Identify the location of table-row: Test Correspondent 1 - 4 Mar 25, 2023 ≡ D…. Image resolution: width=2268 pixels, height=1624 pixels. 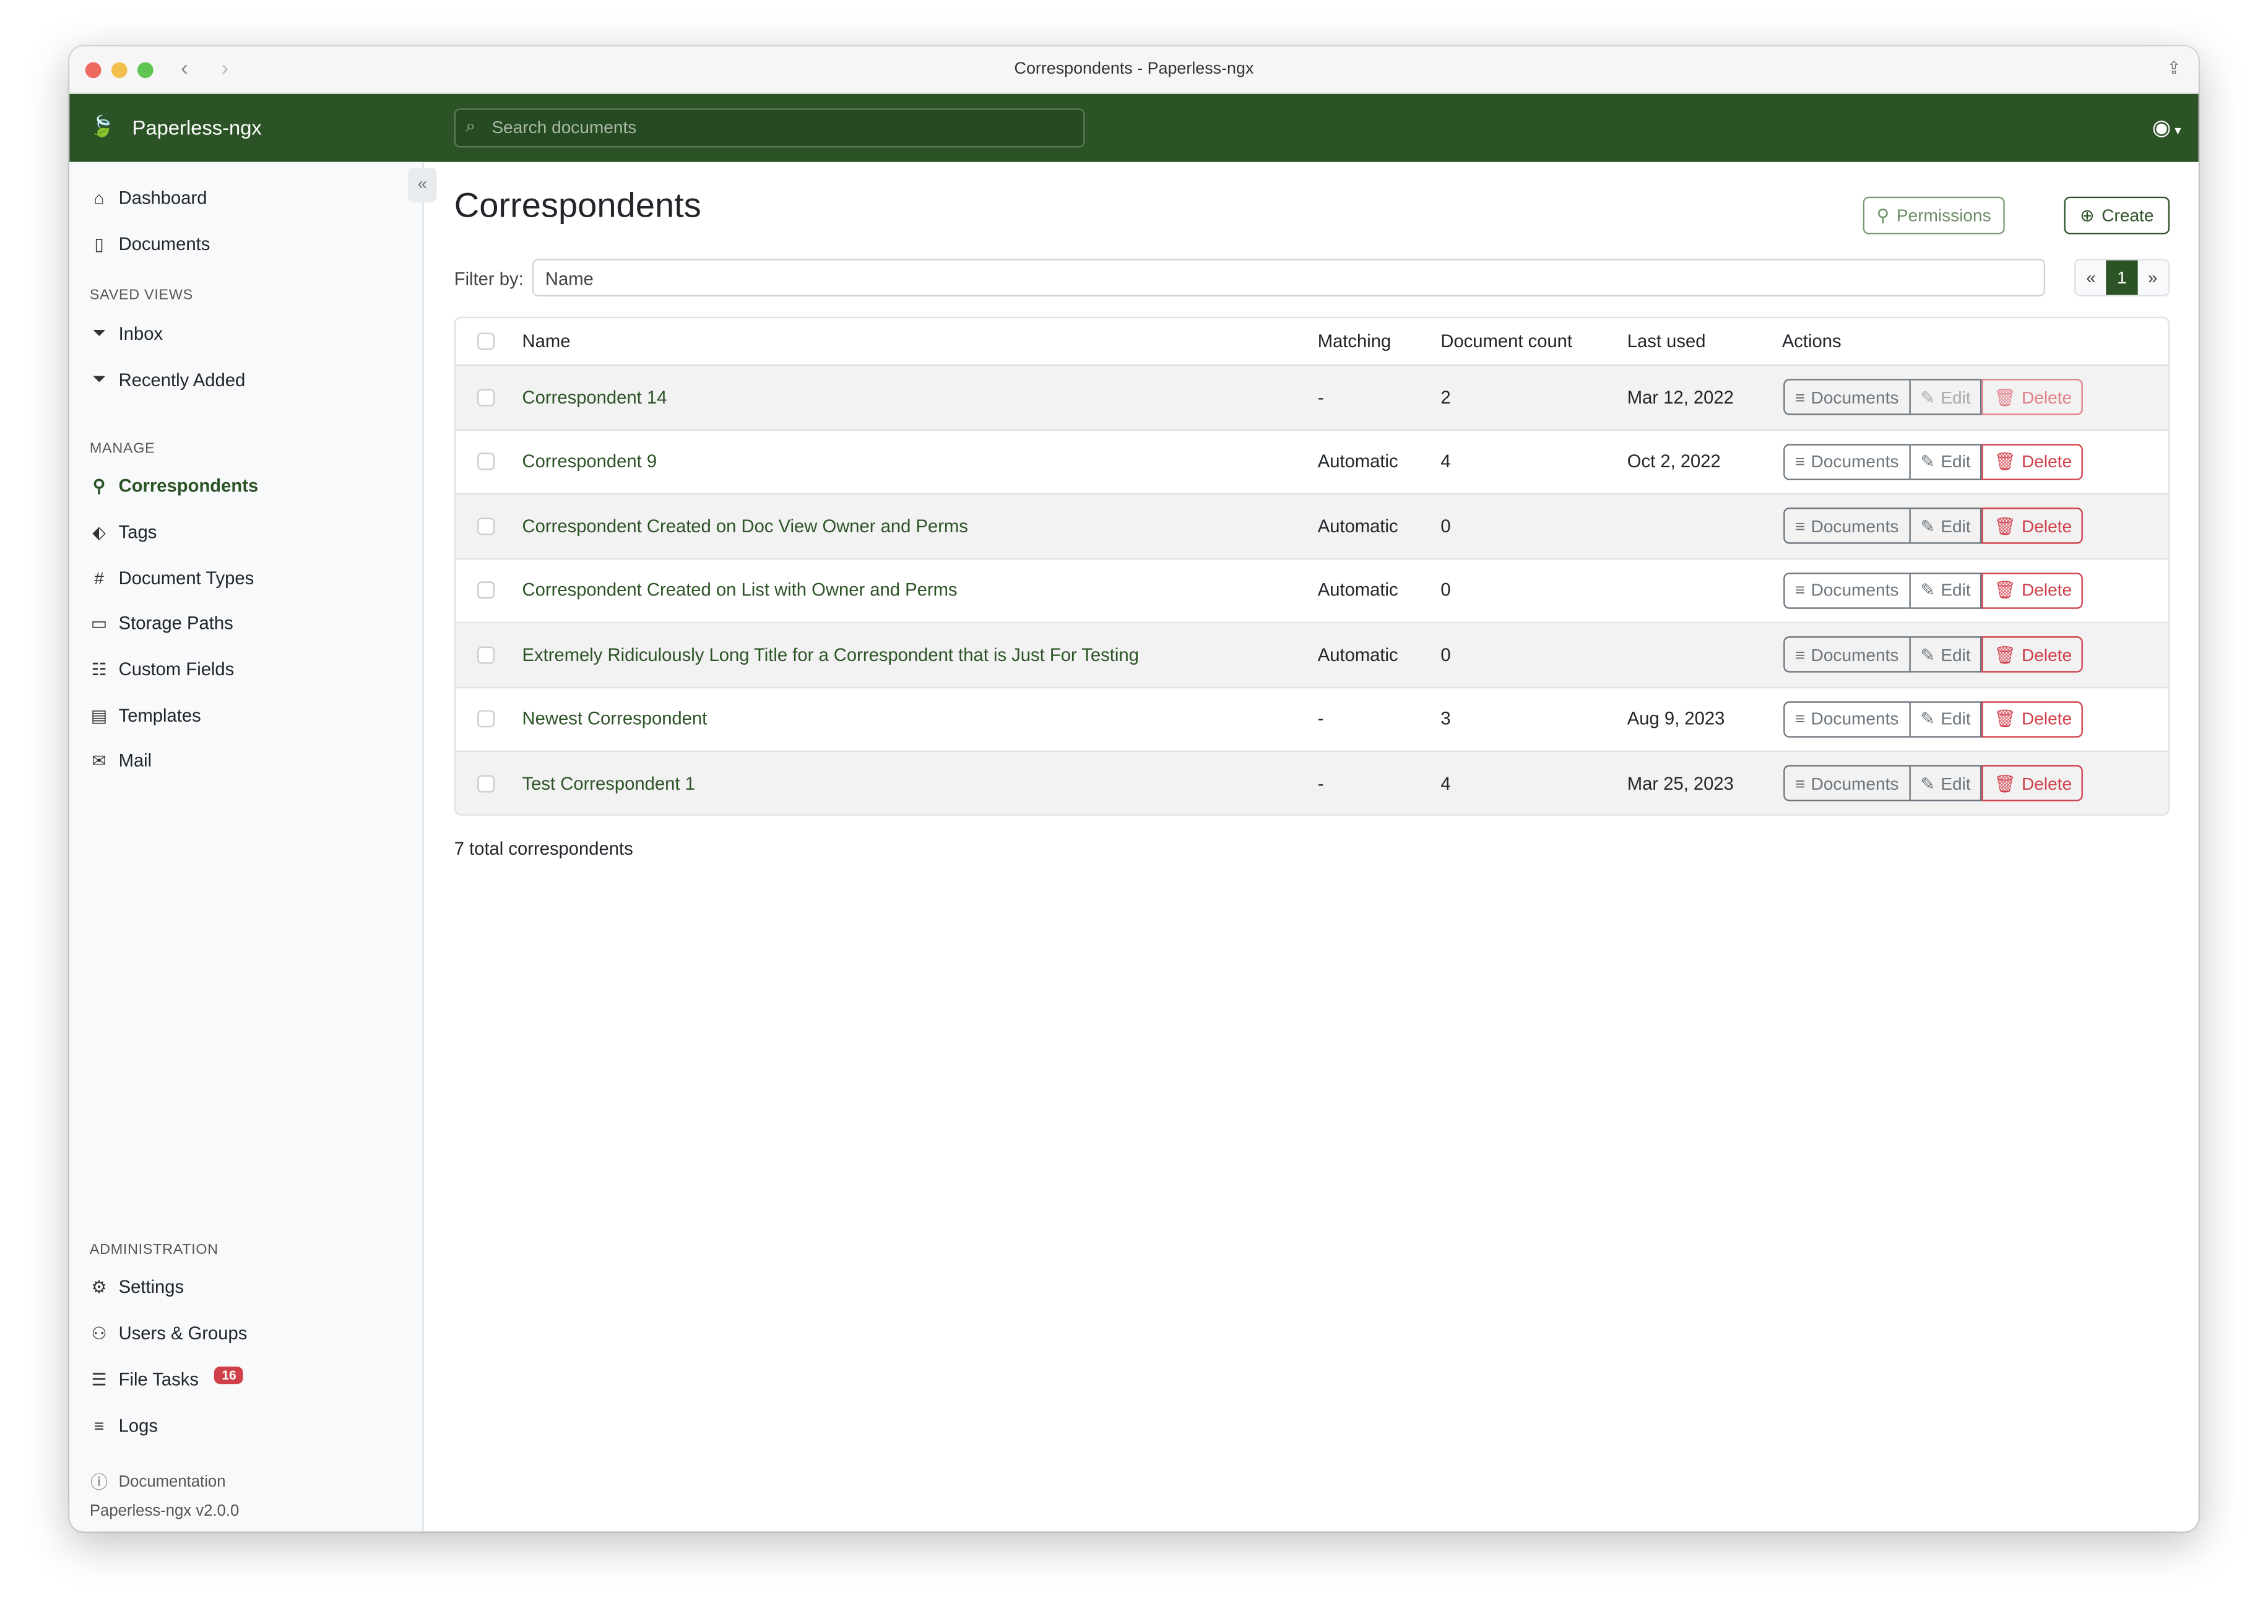
(1312, 782).